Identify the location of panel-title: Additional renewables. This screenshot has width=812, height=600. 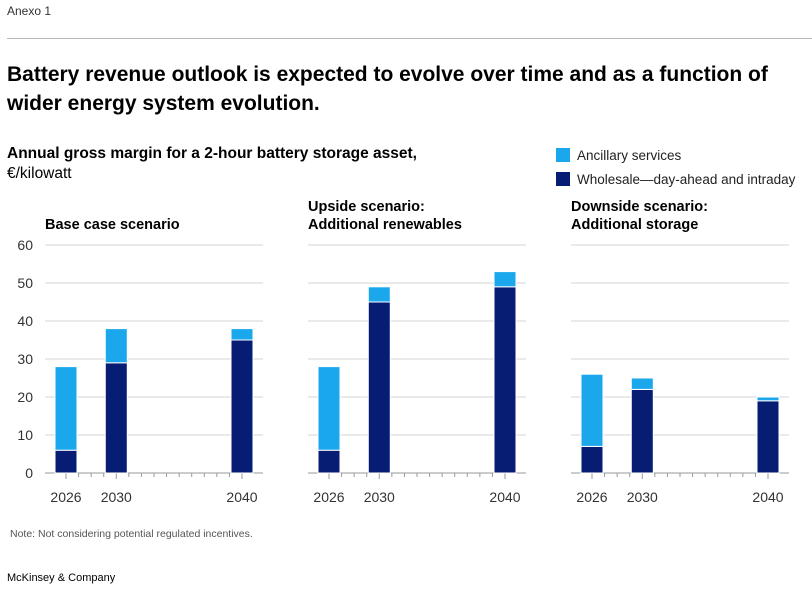
(385, 225).